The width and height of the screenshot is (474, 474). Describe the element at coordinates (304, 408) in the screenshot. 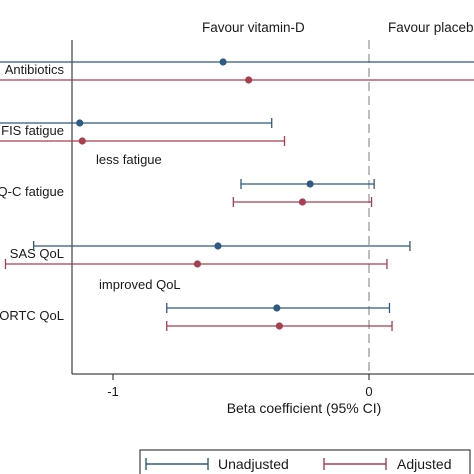

I see `x-axis-title: Beta coefficient (95% CI)` at that location.